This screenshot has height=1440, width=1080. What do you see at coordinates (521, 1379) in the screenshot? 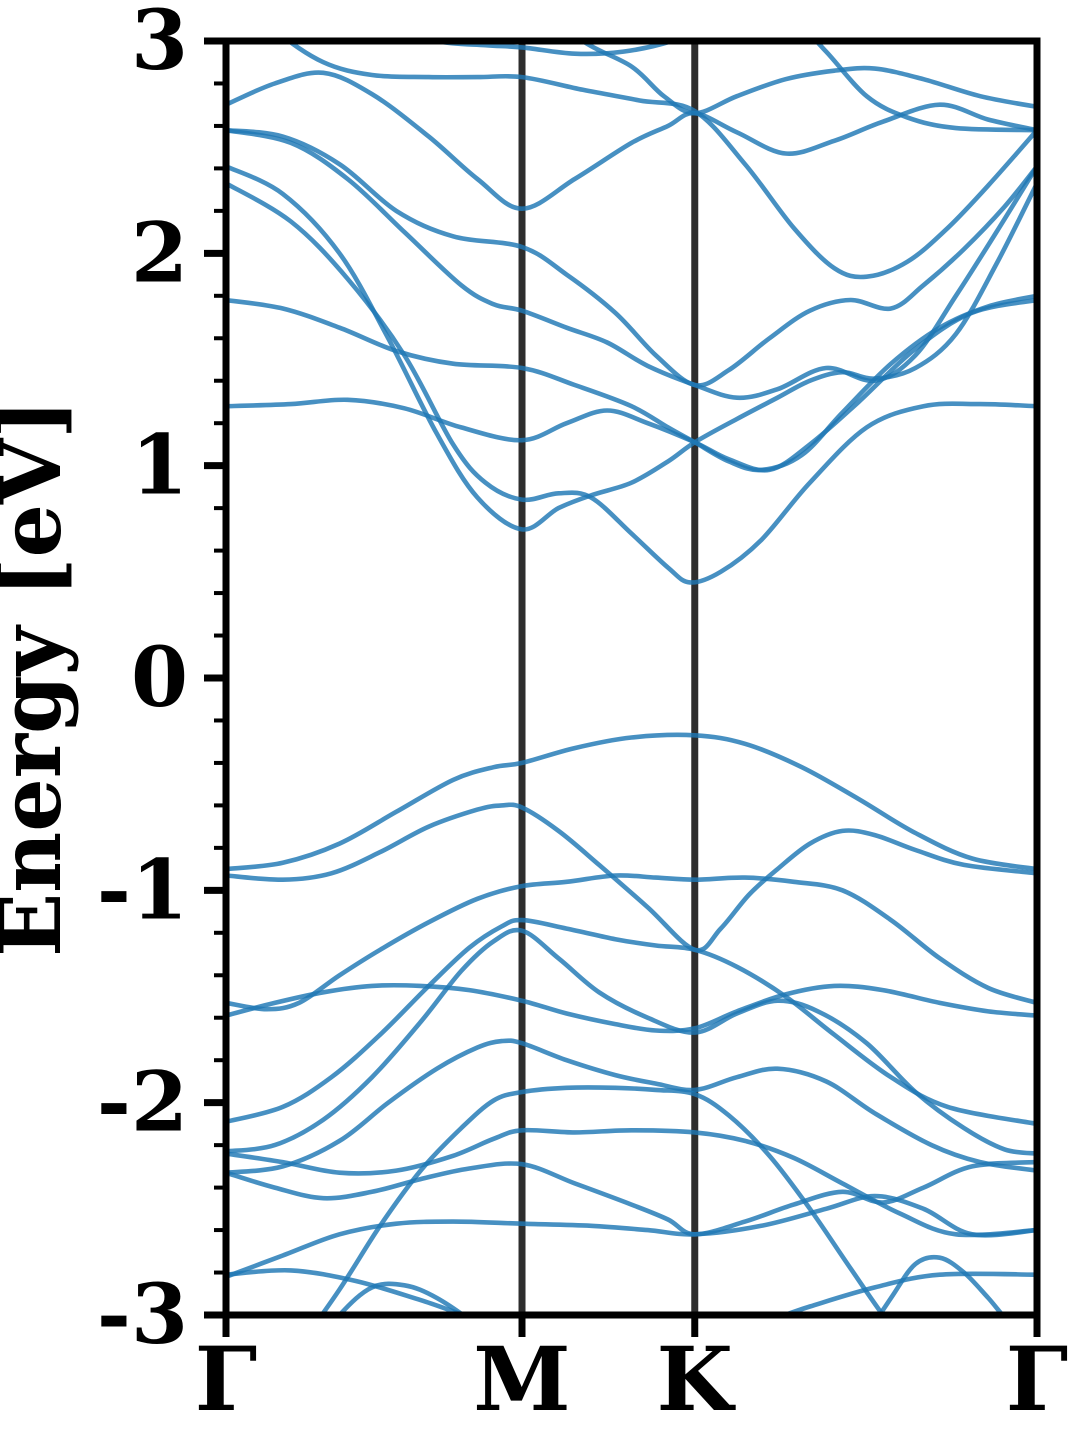
I see `x-tick-label: M` at bounding box center [521, 1379].